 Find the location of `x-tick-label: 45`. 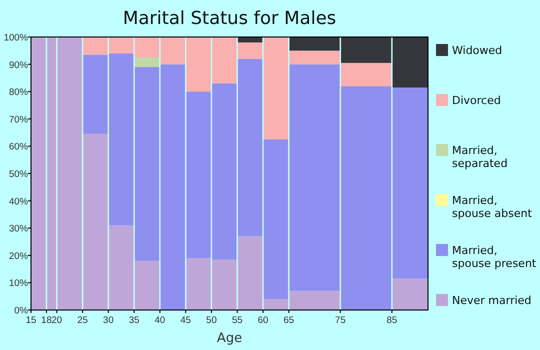

x-tick-label: 45 is located at coordinates (185, 320).